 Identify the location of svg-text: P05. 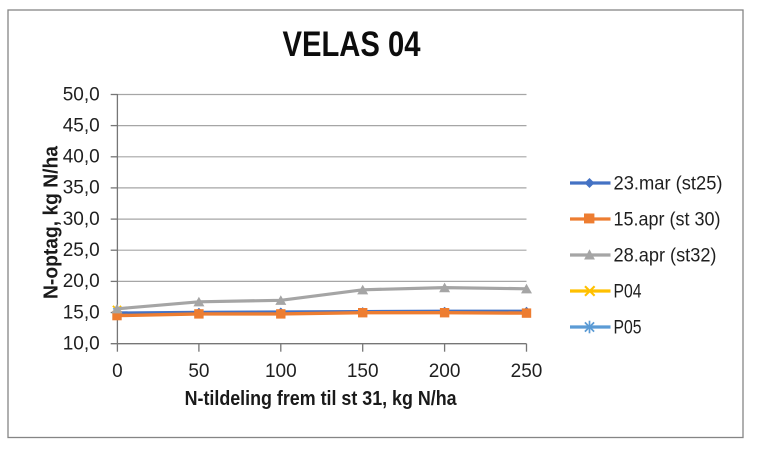
(628, 328).